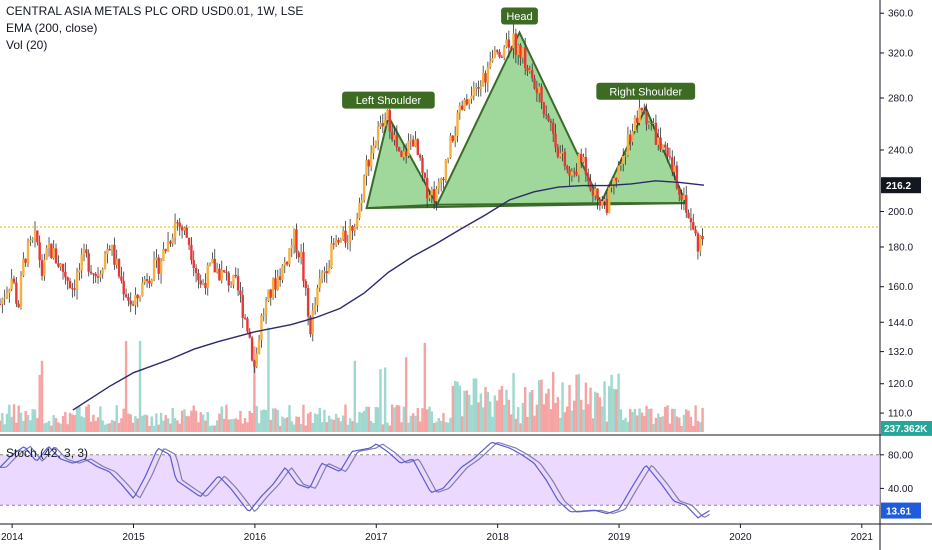 The image size is (932, 550). Describe the element at coordinates (900, 384) in the screenshot. I see `price-tick-label: 120.0` at that location.